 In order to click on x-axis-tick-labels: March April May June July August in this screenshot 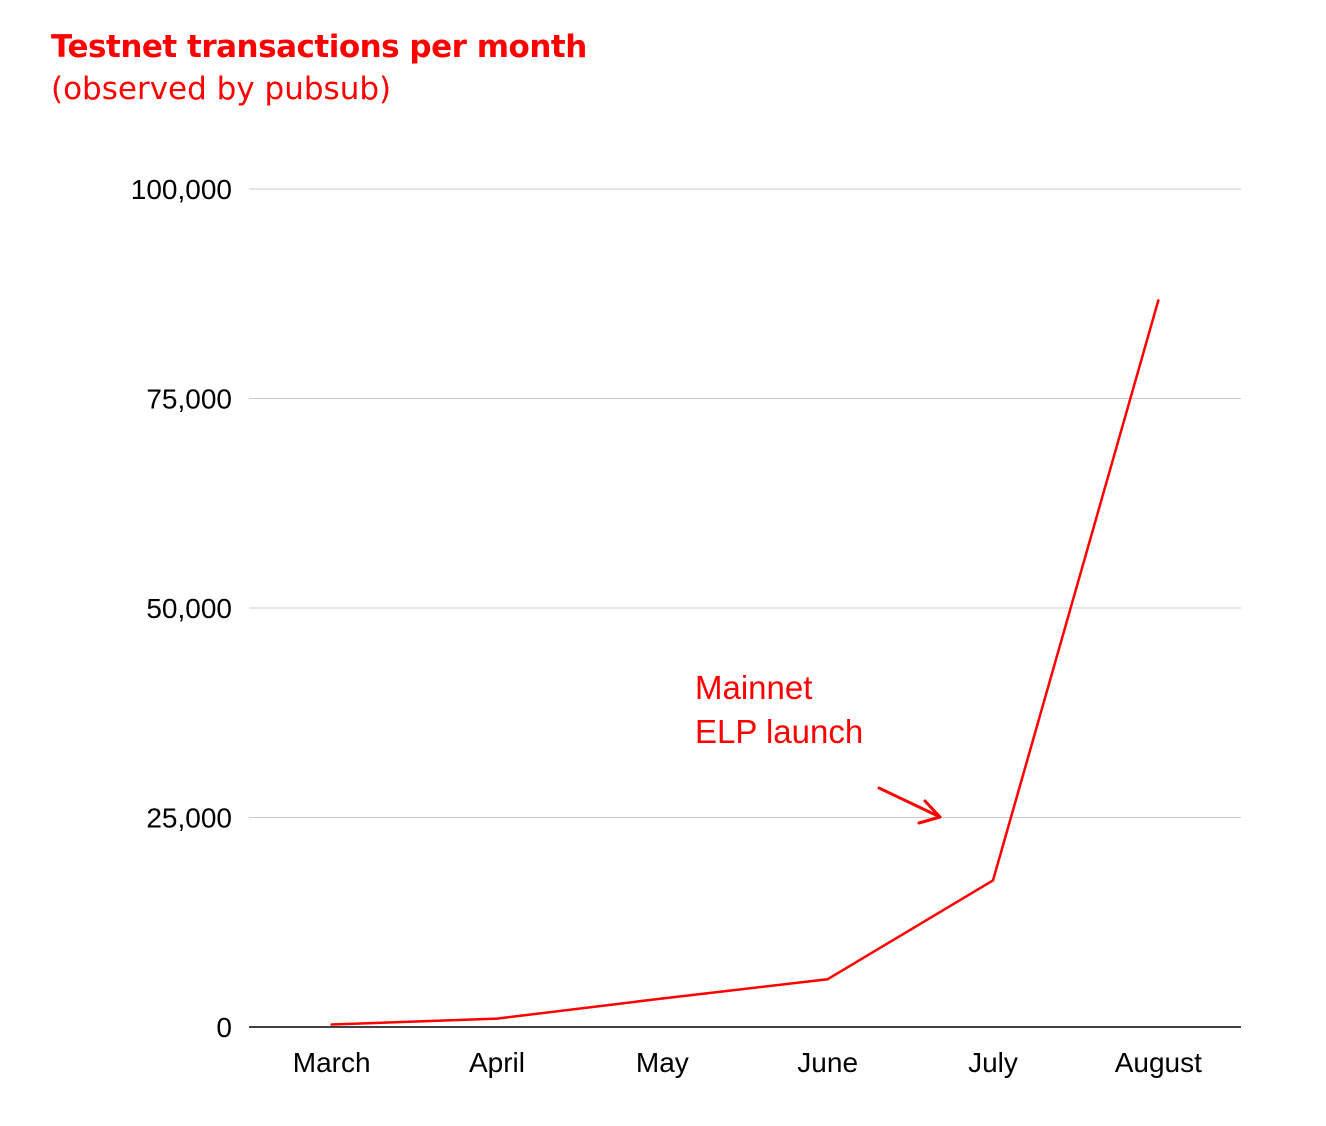, I will do `click(747, 1062)`.